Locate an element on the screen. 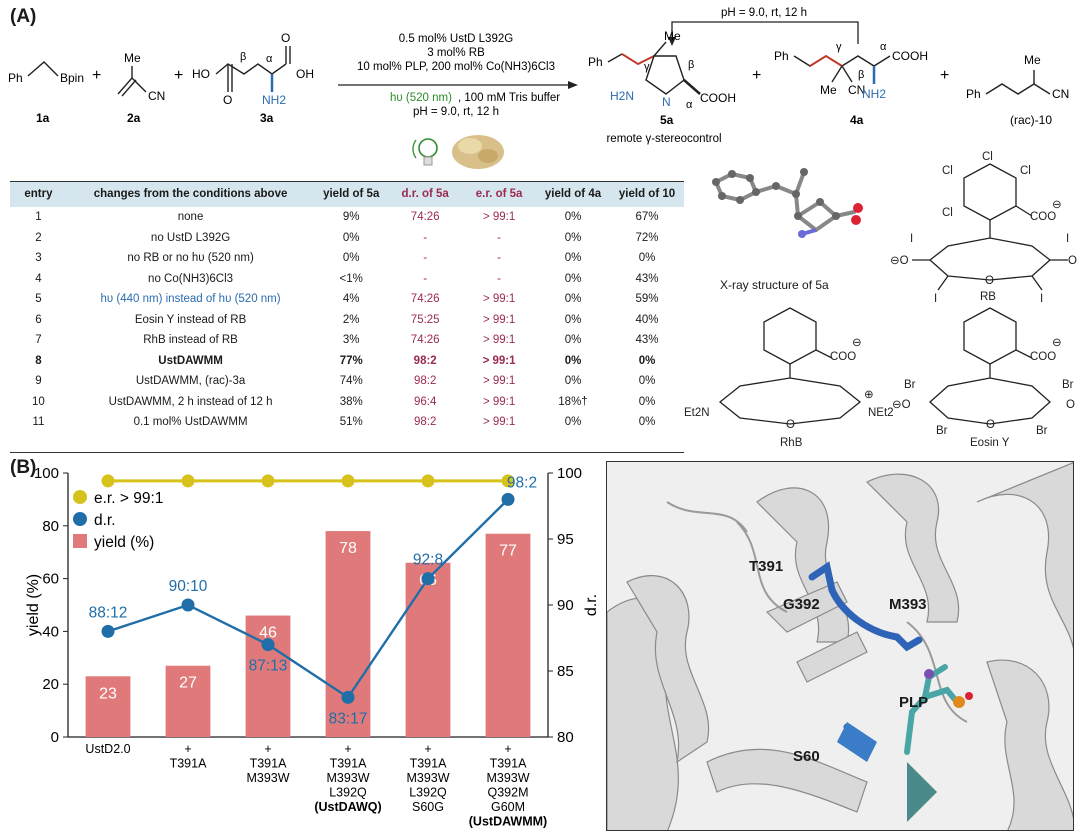 This screenshot has height=835, width=1080. plus-1: + is located at coordinates (96, 75).